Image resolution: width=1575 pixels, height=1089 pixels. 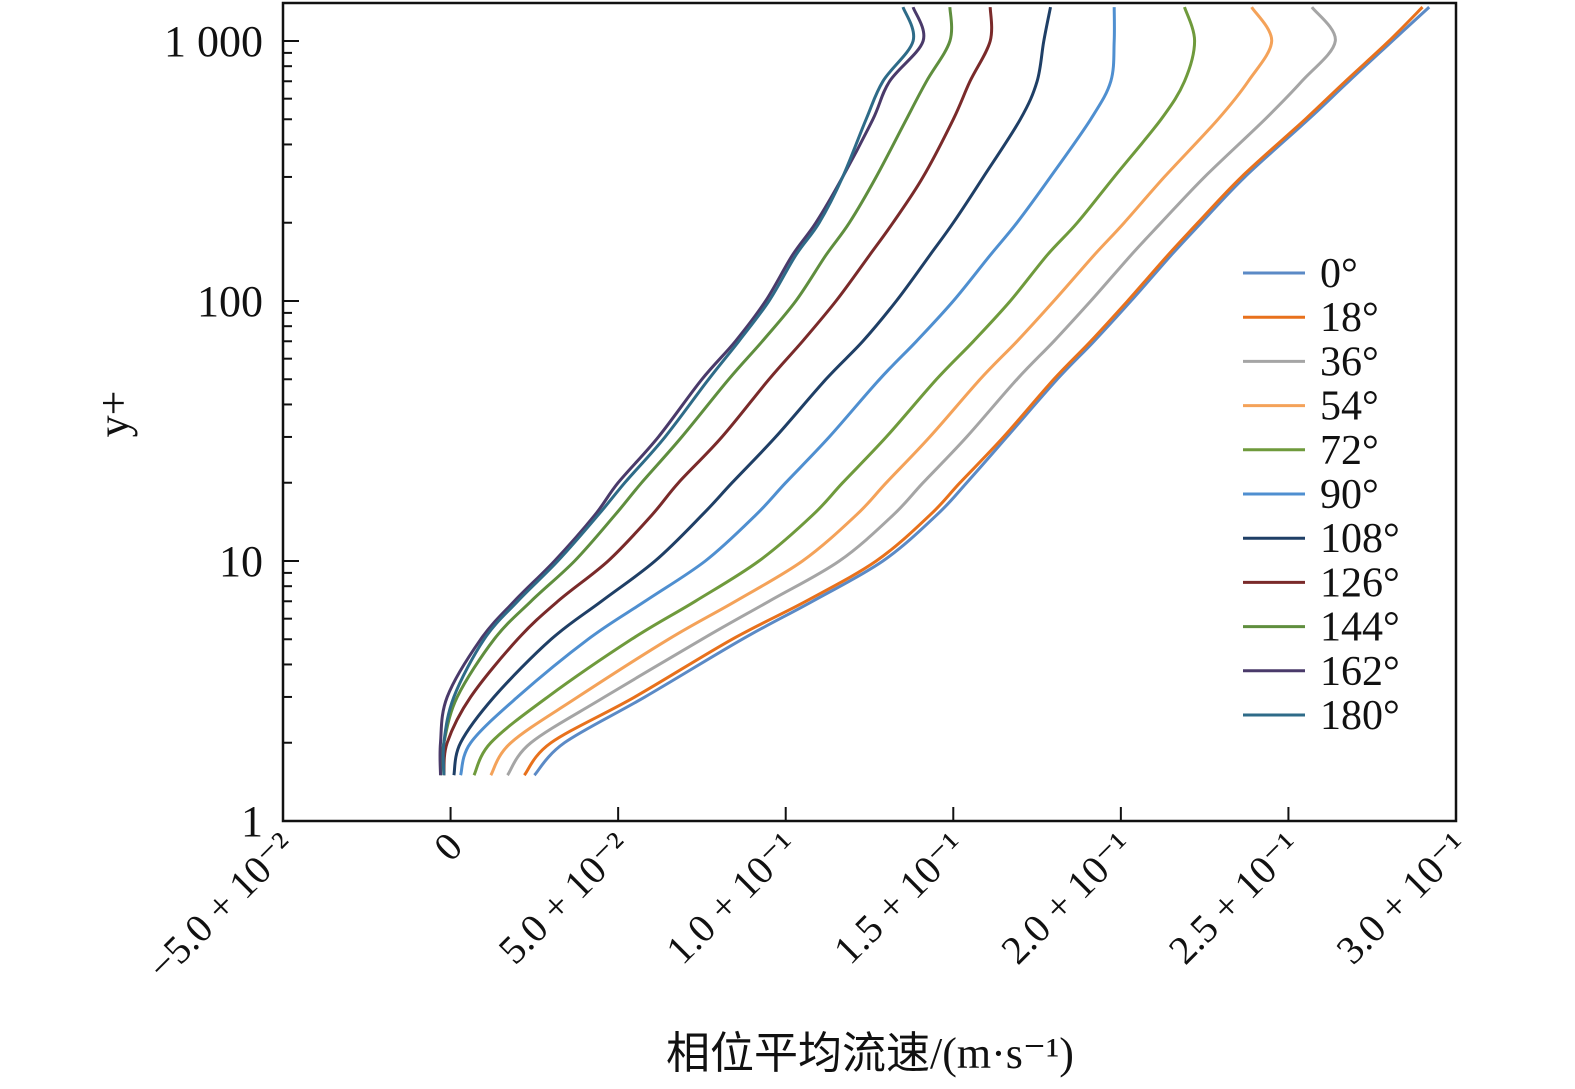 I want to click on x-axis-label: 相位平均流速/(m·s⁻¹), so click(x=870, y=1053).